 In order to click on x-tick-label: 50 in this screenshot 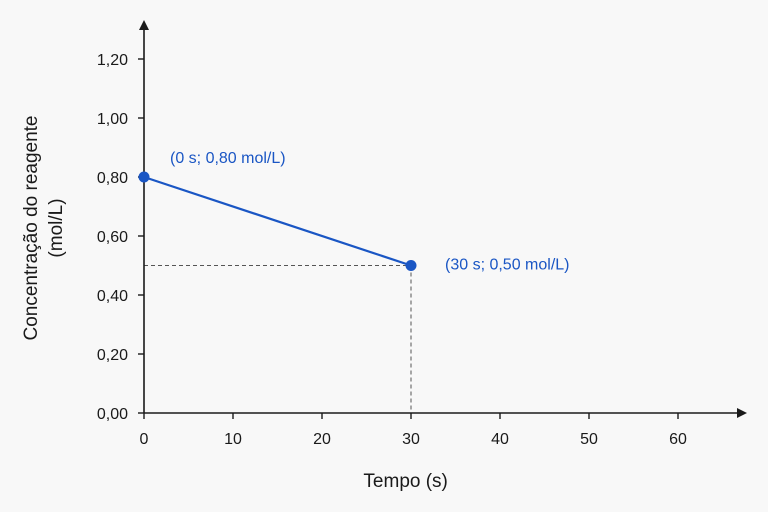, I will do `click(589, 439)`.